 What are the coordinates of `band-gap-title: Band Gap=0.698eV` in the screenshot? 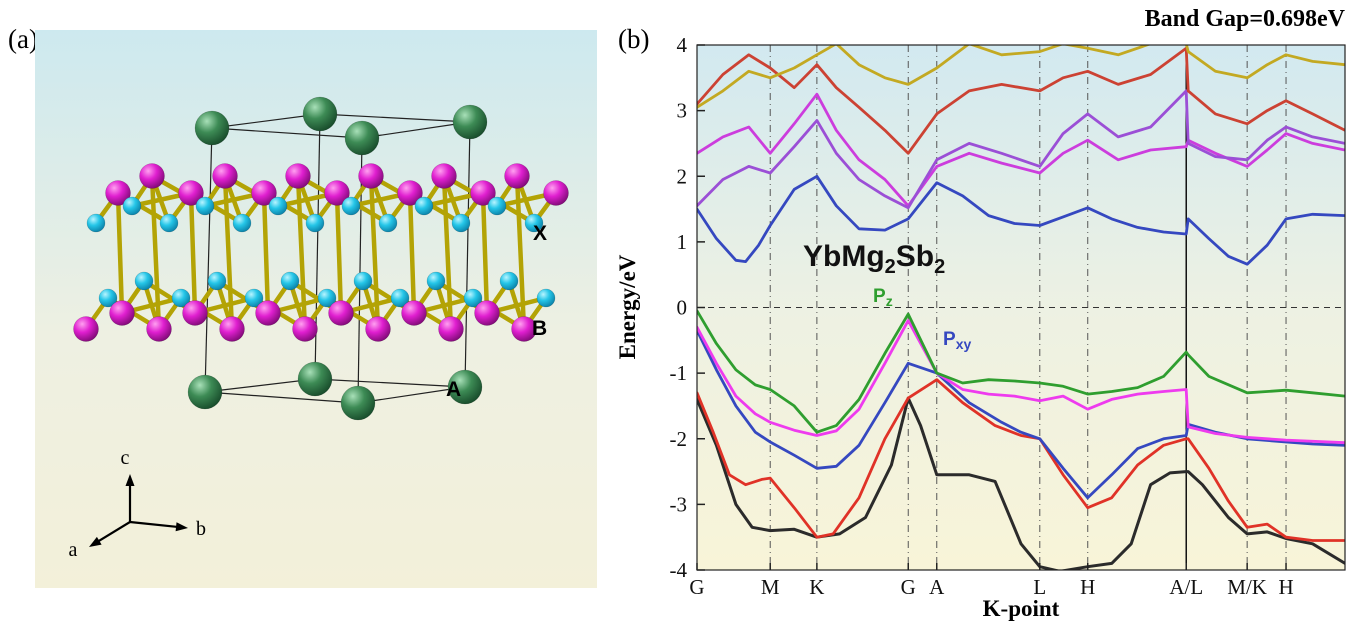 It's located at (1245, 19).